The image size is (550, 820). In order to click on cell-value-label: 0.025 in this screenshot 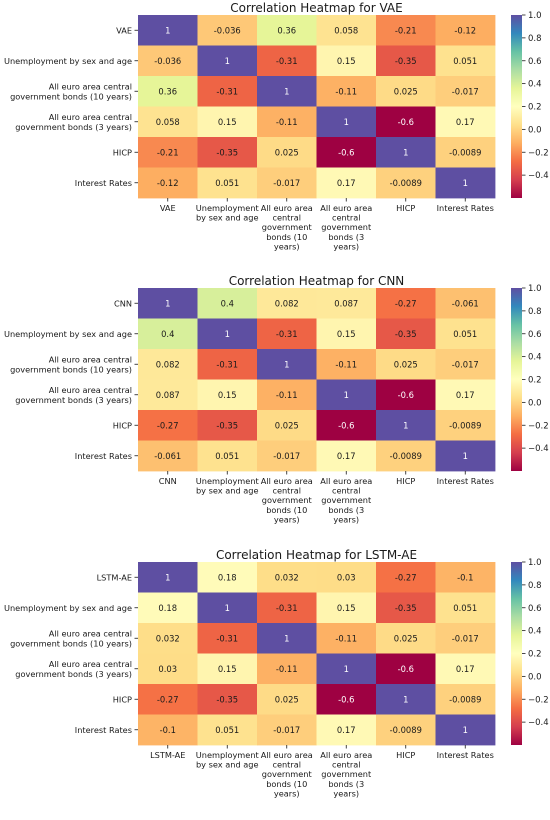, I will do `click(406, 638)`.